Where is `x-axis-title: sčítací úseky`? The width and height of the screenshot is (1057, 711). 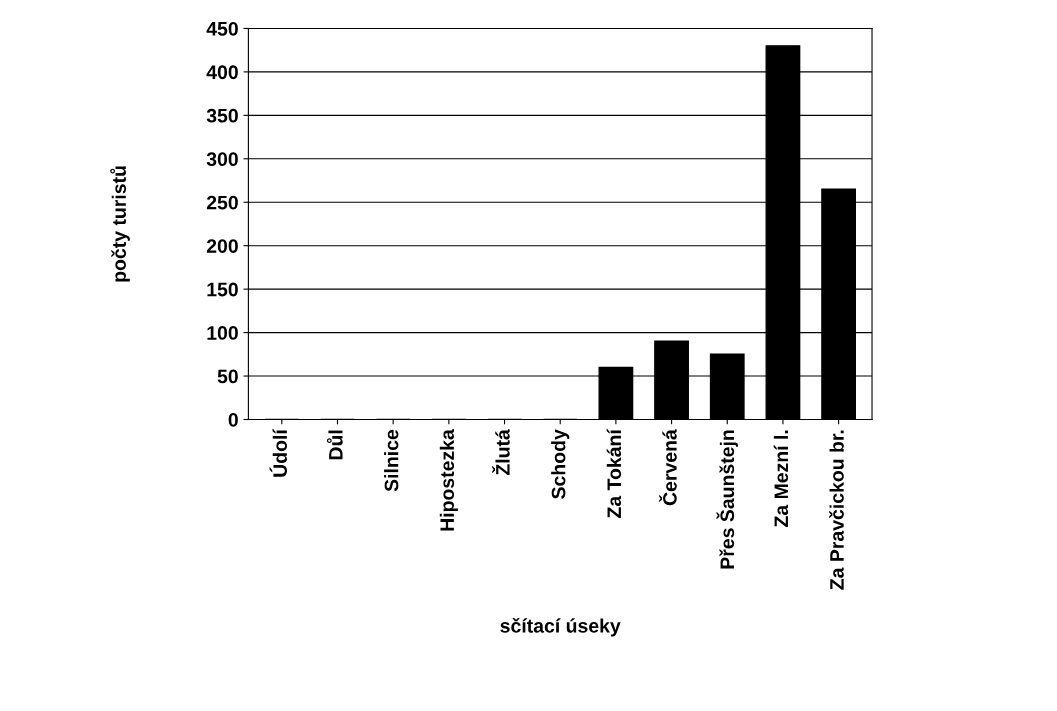
x-axis-title: sčítací úseky is located at coordinates (560, 627).